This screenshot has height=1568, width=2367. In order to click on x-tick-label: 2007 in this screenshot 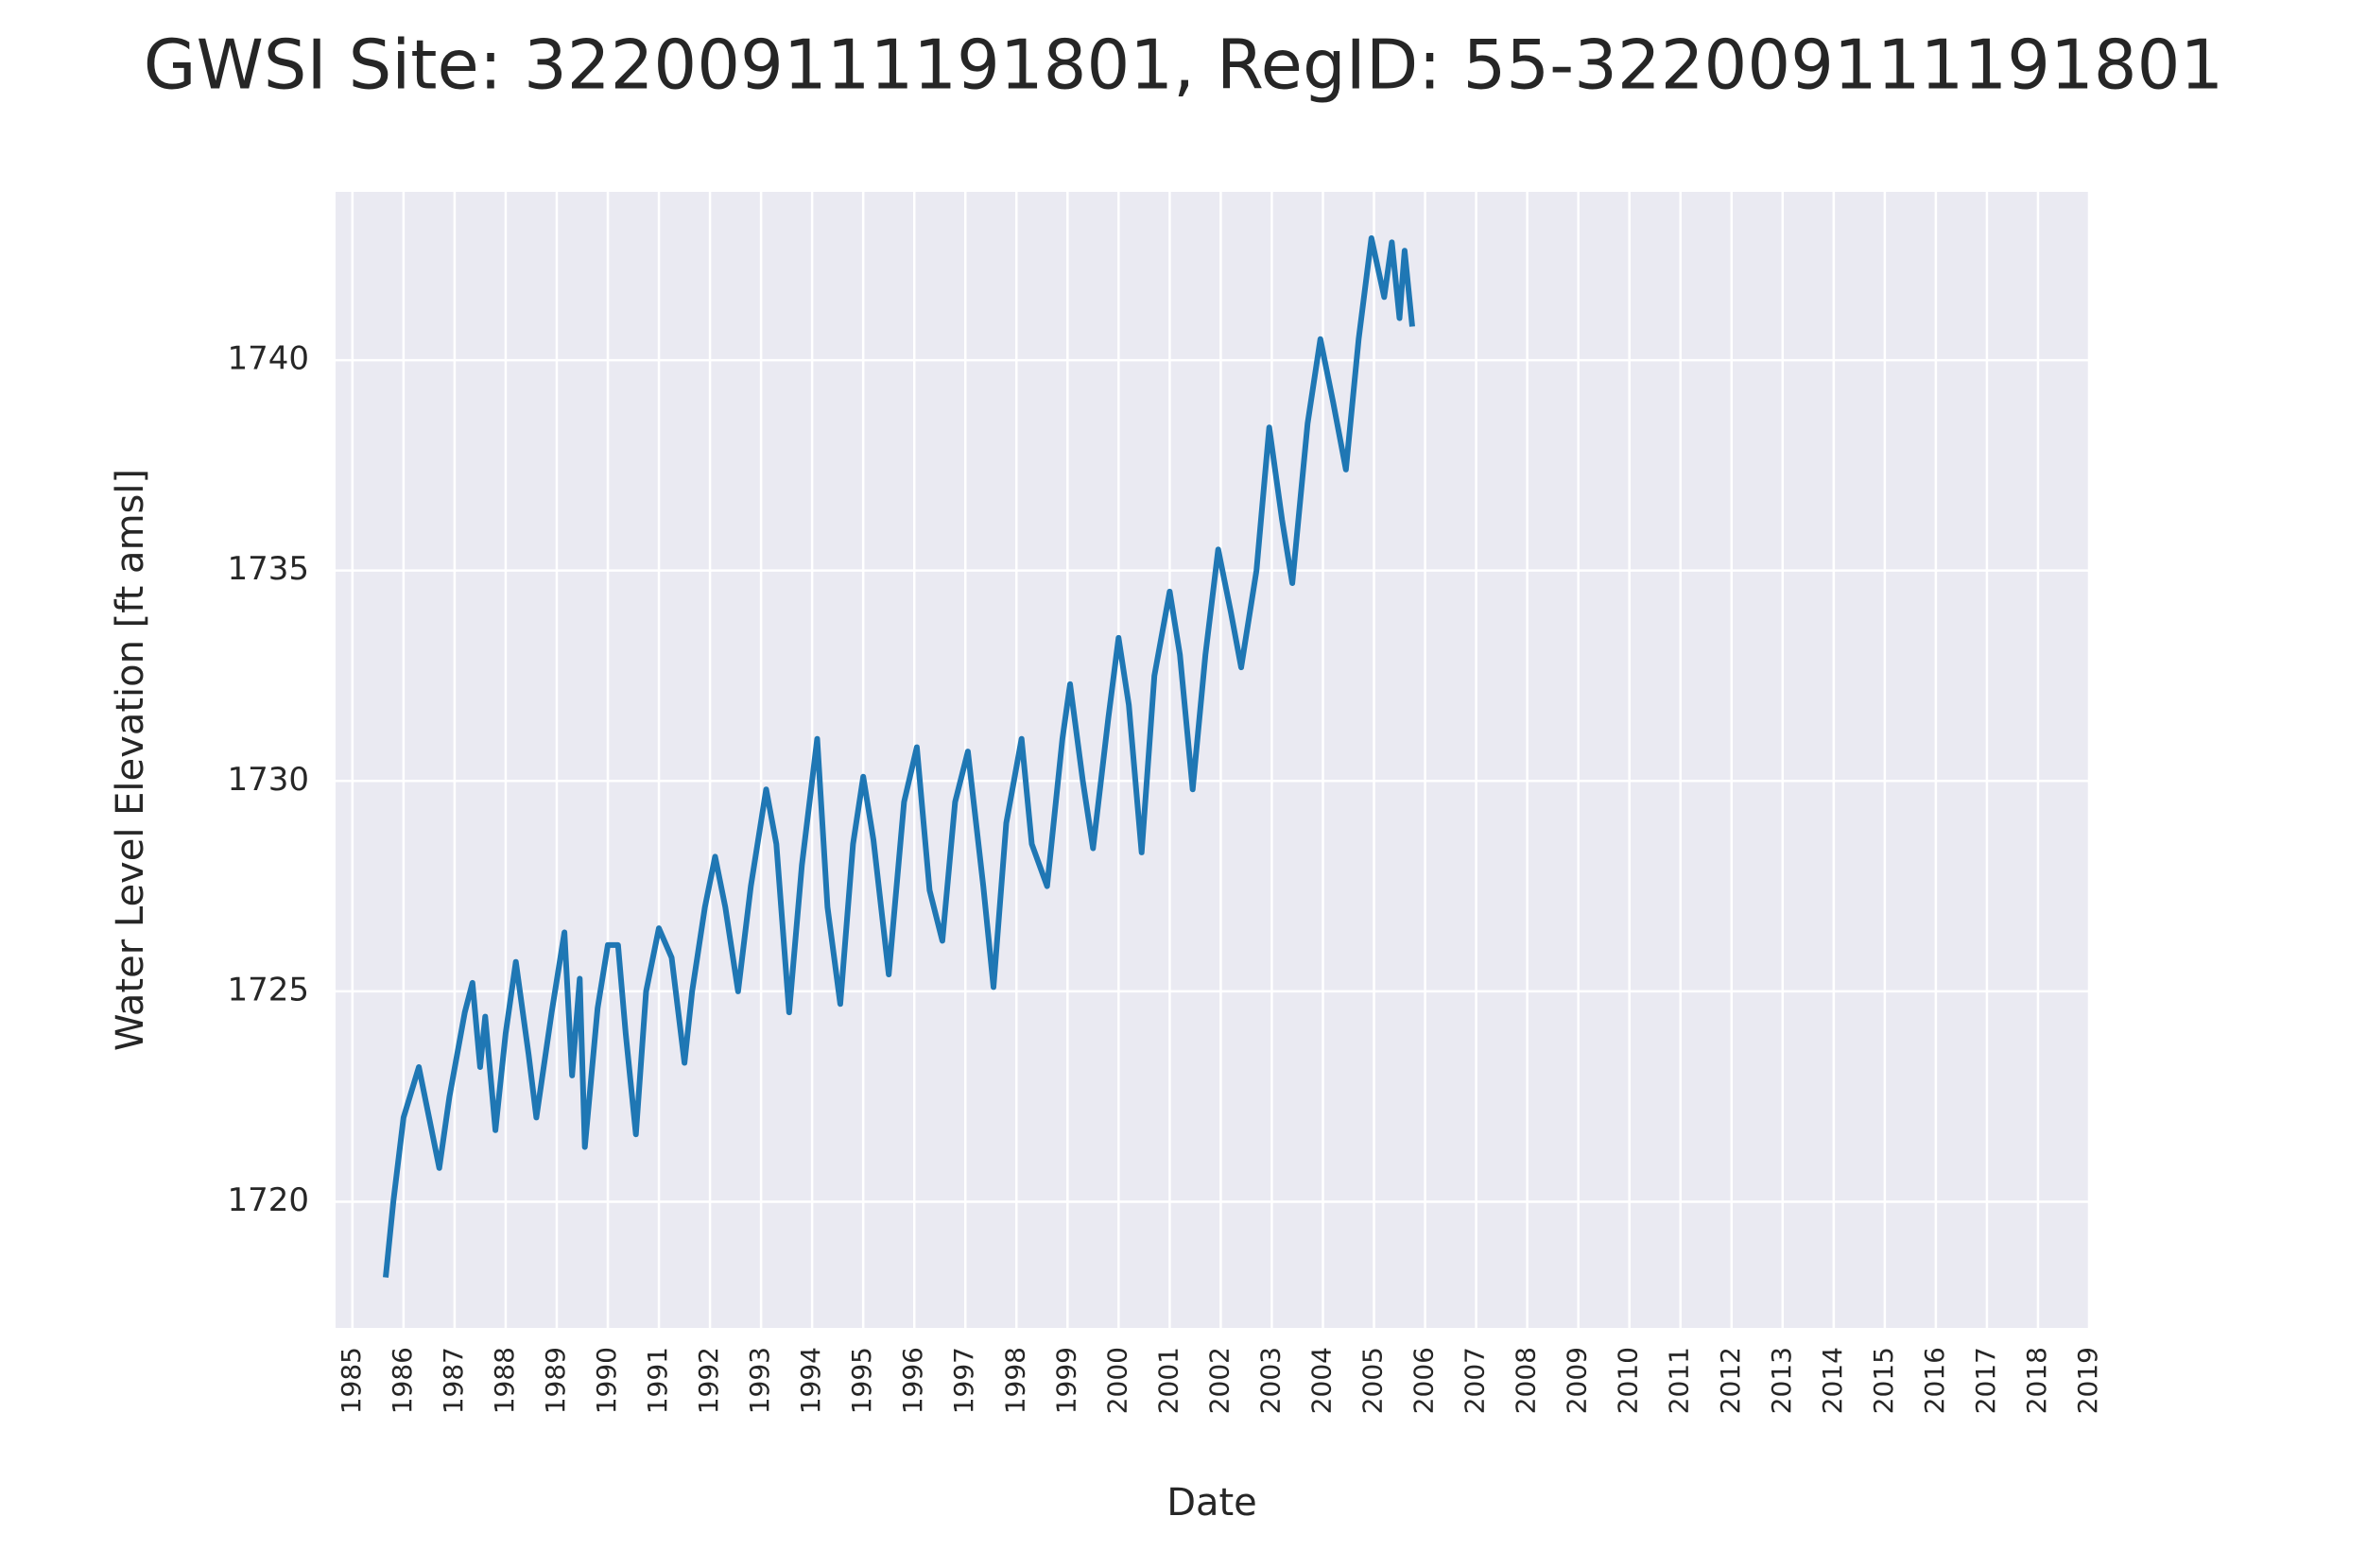, I will do `click(1475, 1380)`.